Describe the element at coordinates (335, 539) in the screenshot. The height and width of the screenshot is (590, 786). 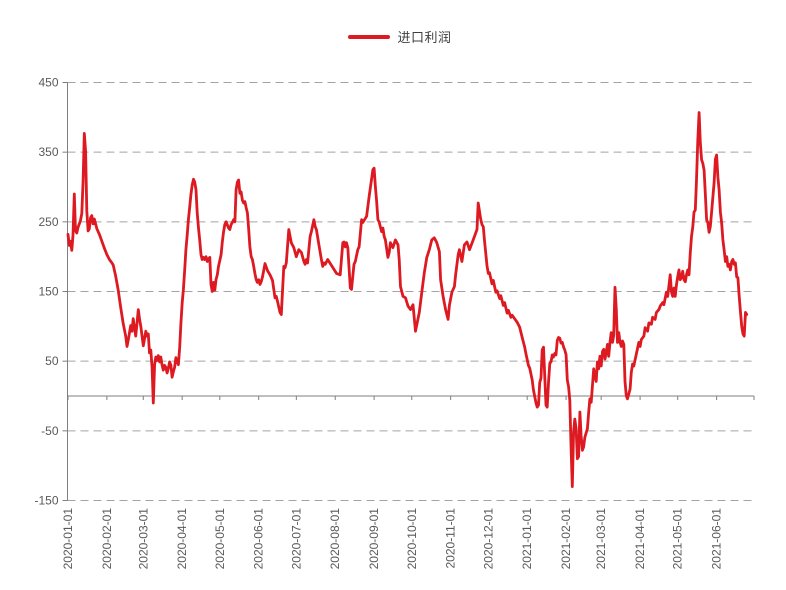
I see `x-tick-label: 2020-08-01` at that location.